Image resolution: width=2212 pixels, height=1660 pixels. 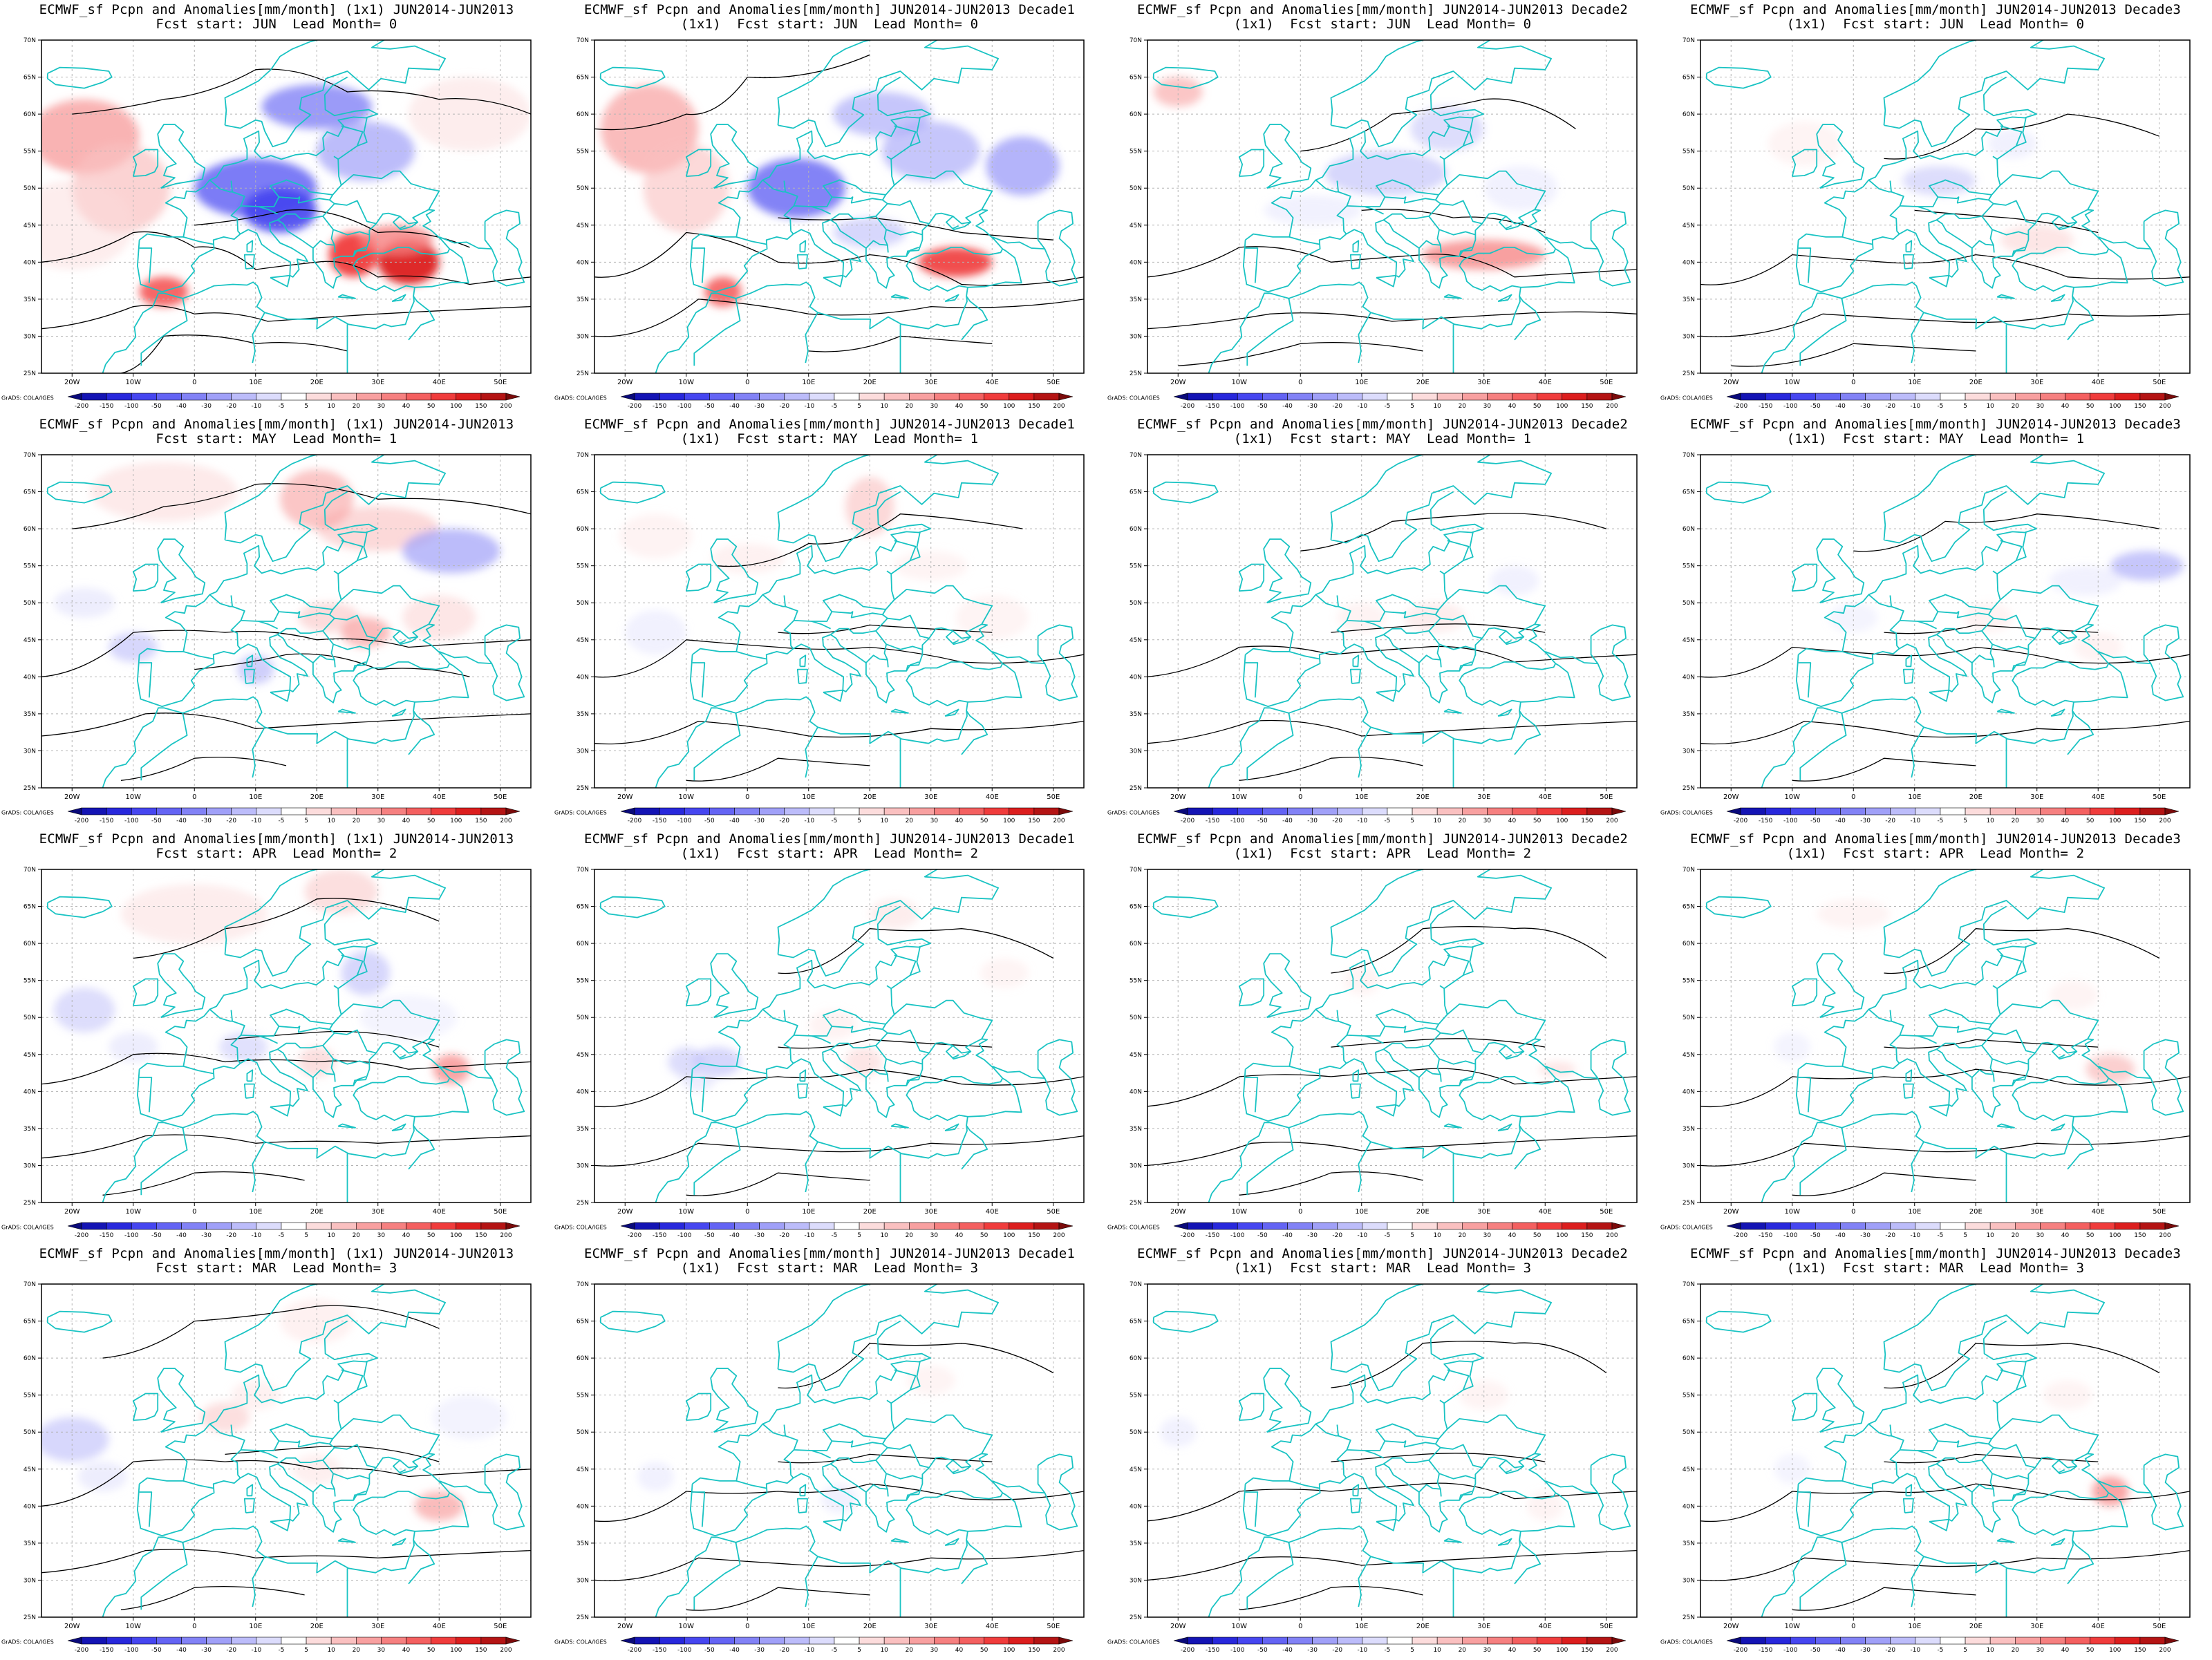 What do you see at coordinates (1890, 1650) in the screenshot?
I see `colorbar-label: -20` at bounding box center [1890, 1650].